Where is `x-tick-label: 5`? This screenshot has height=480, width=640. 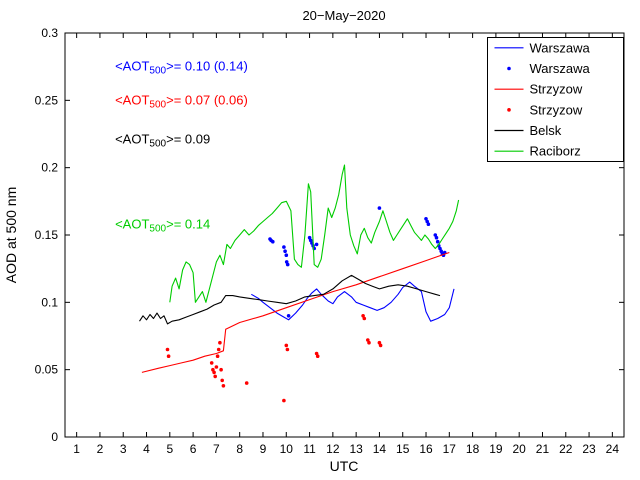
x-tick-label: 5 is located at coordinates (169, 449).